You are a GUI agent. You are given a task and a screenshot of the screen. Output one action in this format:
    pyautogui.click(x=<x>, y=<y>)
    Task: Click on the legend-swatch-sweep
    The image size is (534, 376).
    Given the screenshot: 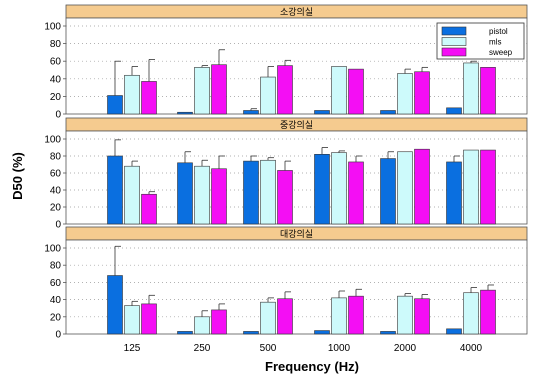 What is the action you would take?
    pyautogui.click(x=454, y=52)
    